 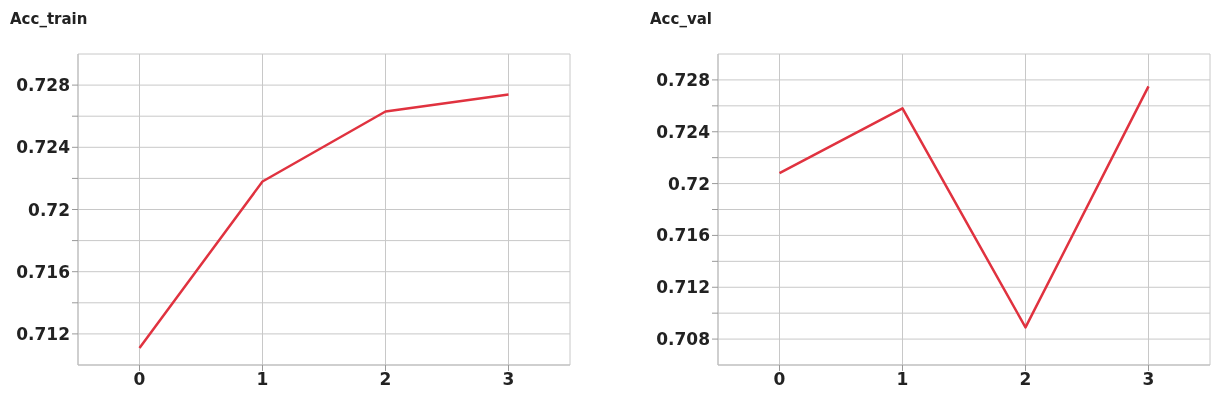 I want to click on chart-title: Acc_val, so click(x=681, y=19).